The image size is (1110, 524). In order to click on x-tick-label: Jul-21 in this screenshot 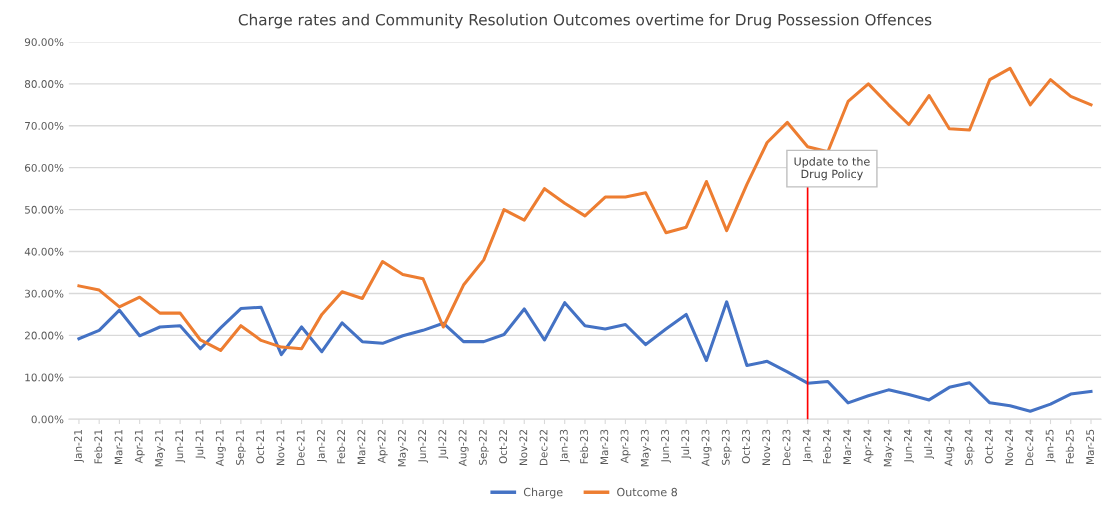, I will do `click(200, 444)`.